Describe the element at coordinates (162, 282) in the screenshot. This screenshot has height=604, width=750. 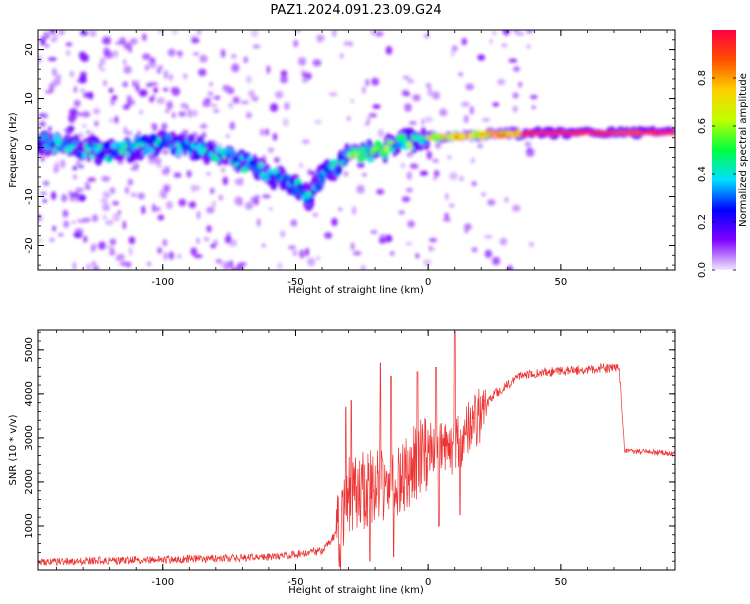
I see `x-tick-label: -100` at that location.